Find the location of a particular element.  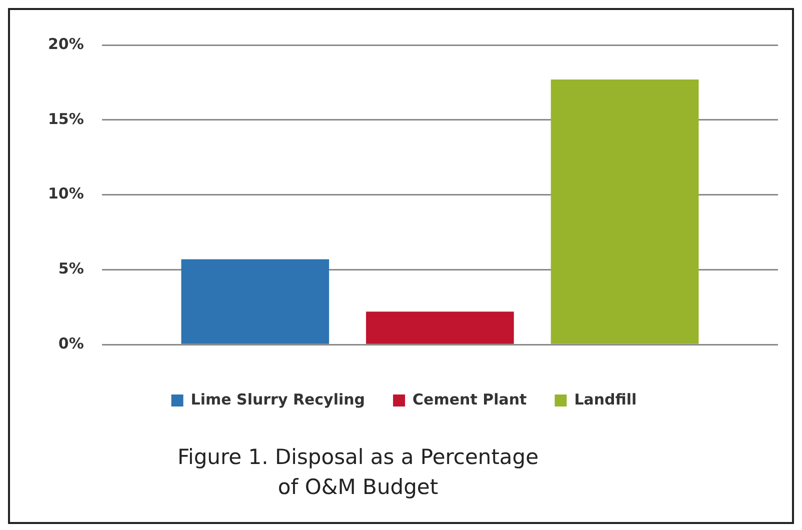

caption: Figure 1. Disposal as a Percentage of O&M Budget is located at coordinates (358, 472).